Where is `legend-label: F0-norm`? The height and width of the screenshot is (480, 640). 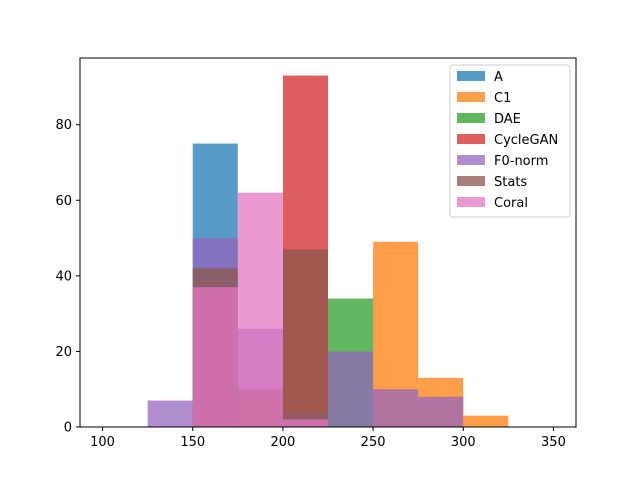 legend-label: F0-norm is located at coordinates (521, 161).